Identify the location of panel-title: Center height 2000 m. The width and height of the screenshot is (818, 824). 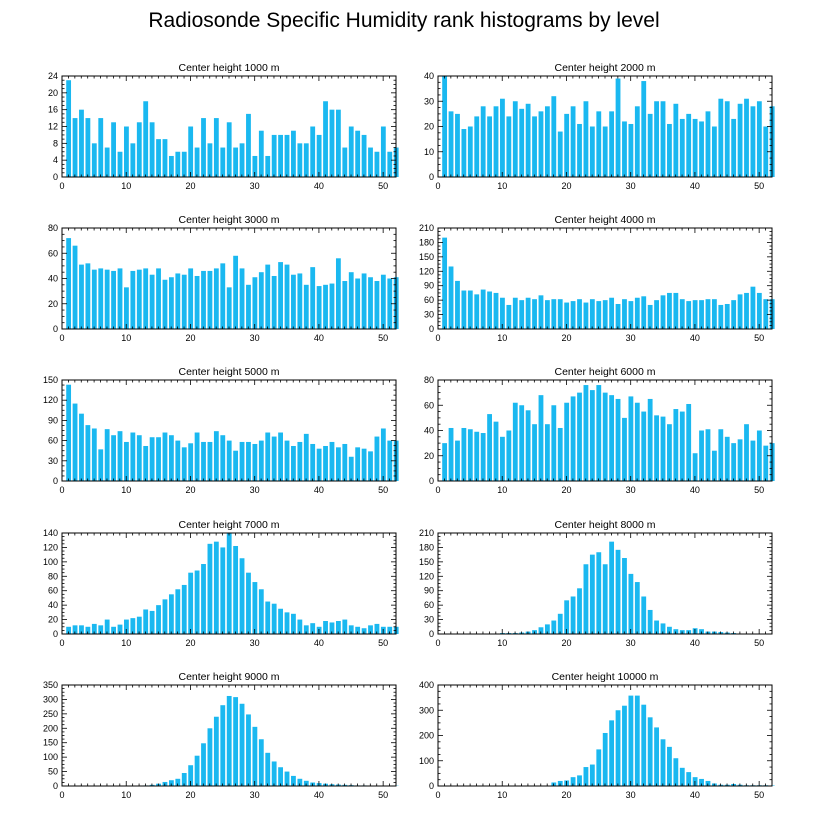
(605, 68).